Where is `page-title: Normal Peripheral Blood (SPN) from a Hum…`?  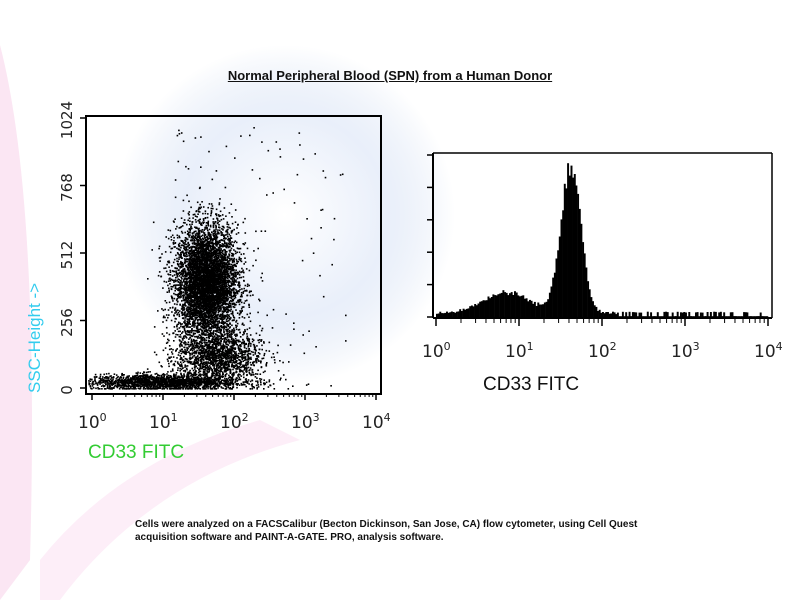 page-title: Normal Peripheral Blood (SPN) from a Hum… is located at coordinates (390, 75).